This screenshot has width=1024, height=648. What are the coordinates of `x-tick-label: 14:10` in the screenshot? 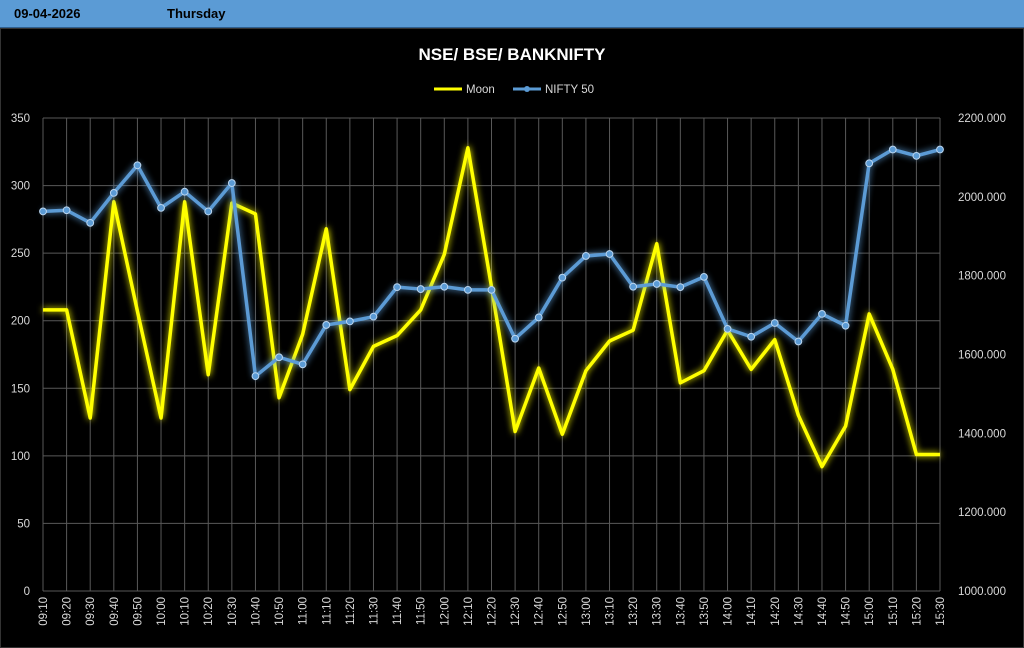 It's located at (752, 611).